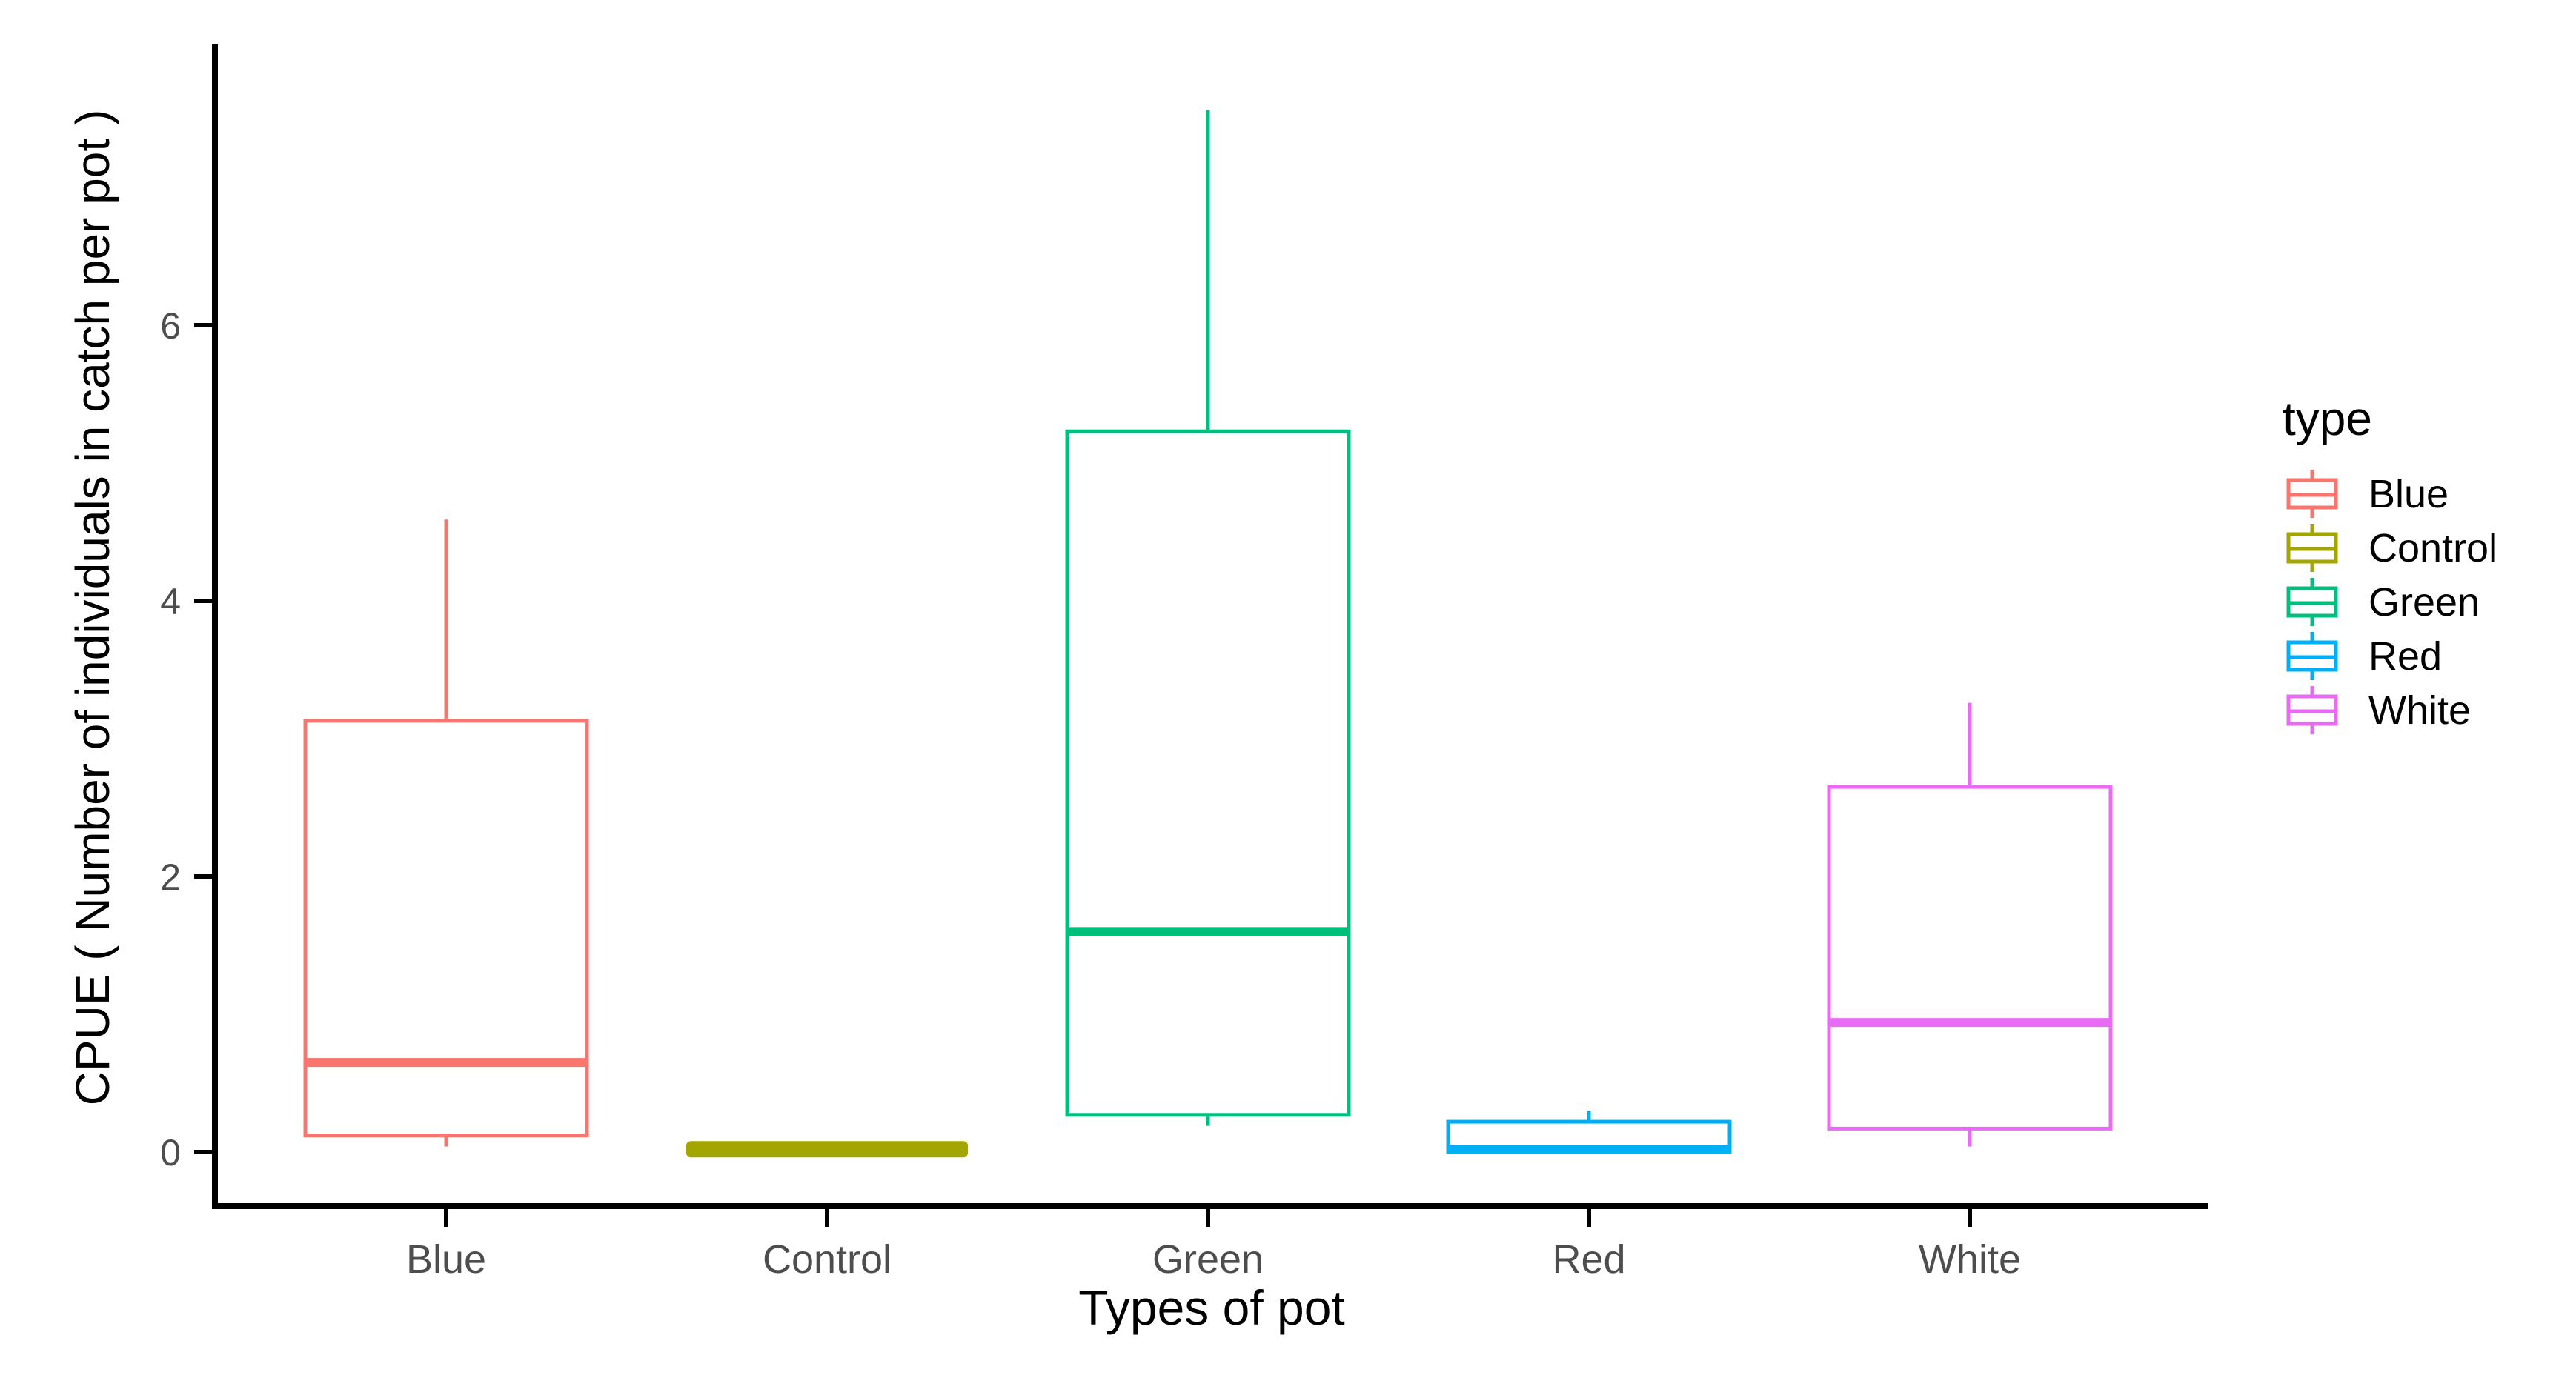  I want to click on legend-item-control: Control, so click(2390, 548).